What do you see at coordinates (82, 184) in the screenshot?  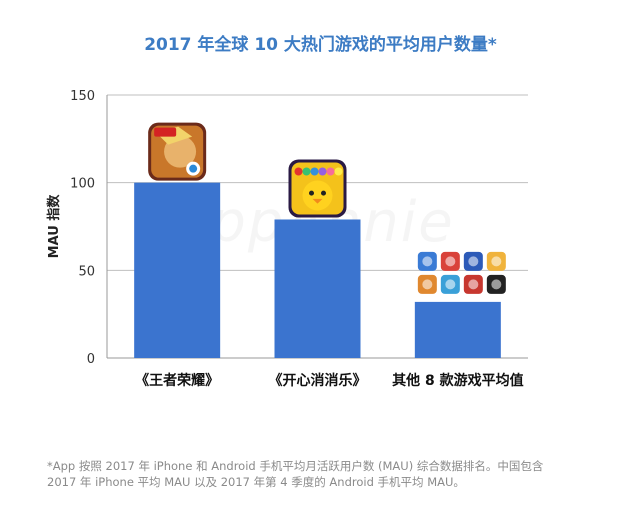 I see `y-tick-label: 100` at bounding box center [82, 184].